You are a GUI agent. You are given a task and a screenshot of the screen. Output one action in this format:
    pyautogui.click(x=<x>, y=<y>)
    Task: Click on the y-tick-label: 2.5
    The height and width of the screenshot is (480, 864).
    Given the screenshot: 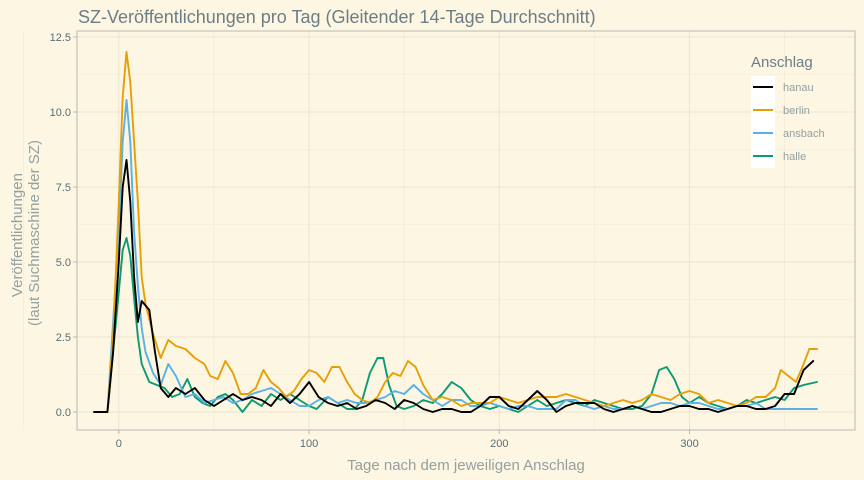 What is the action you would take?
    pyautogui.click(x=63, y=338)
    